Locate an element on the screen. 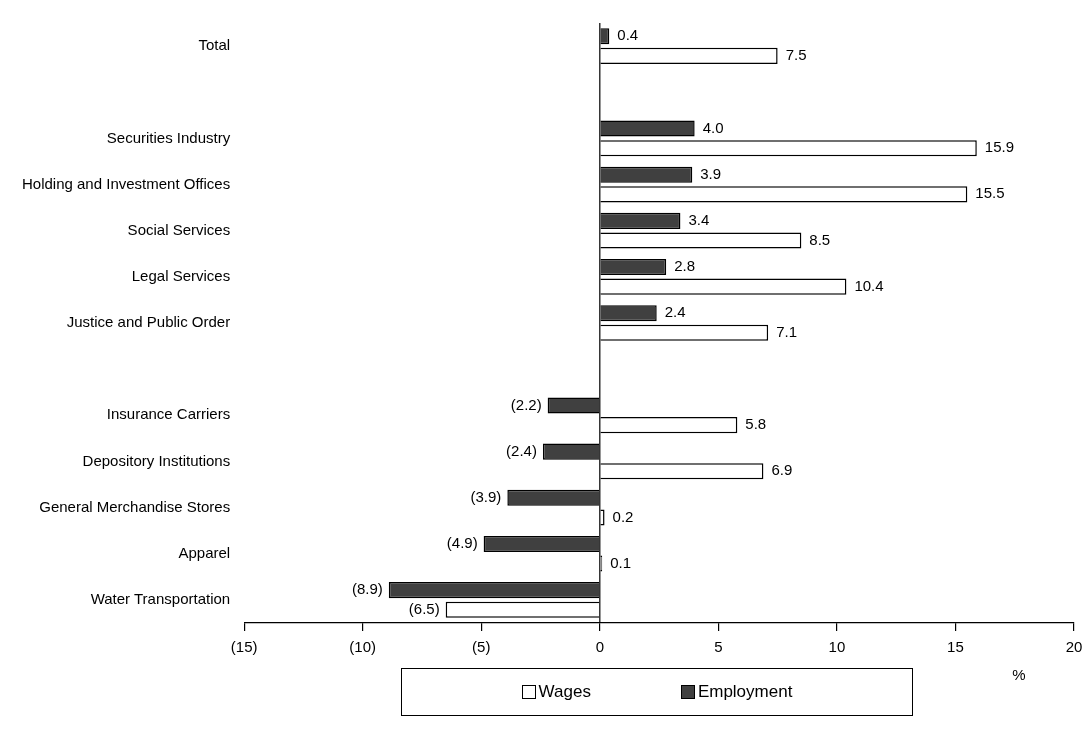 This screenshot has height=743, width=1092. y-tick-label: General Merchandise Stores is located at coordinates (135, 506).